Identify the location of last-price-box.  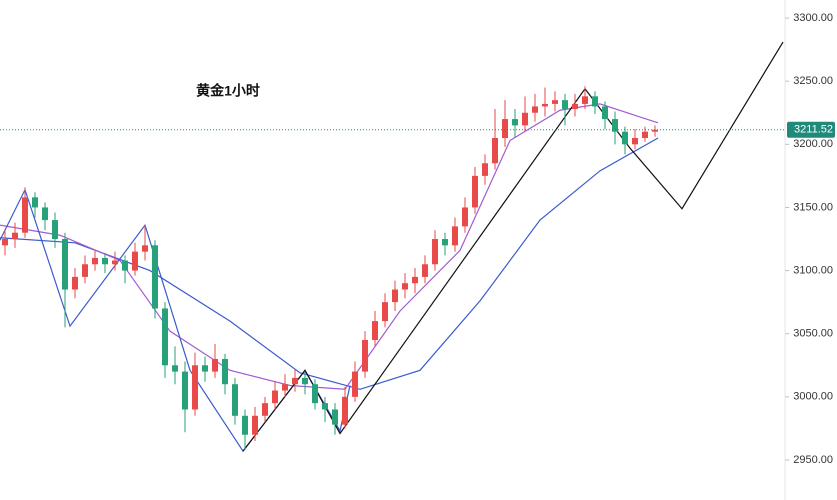
(811, 129).